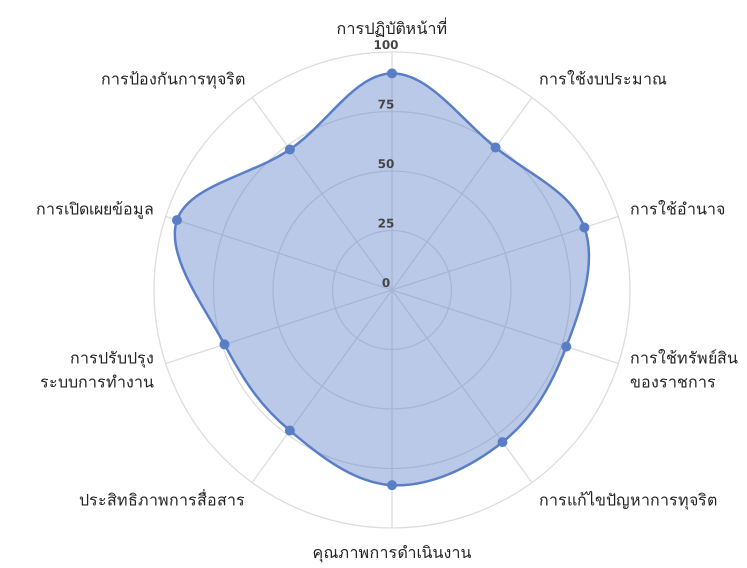 The image size is (747, 568). What do you see at coordinates (162, 499) in the screenshot?
I see `spoke-label: ประสิทธิภาพการสื่อสาร` at bounding box center [162, 499].